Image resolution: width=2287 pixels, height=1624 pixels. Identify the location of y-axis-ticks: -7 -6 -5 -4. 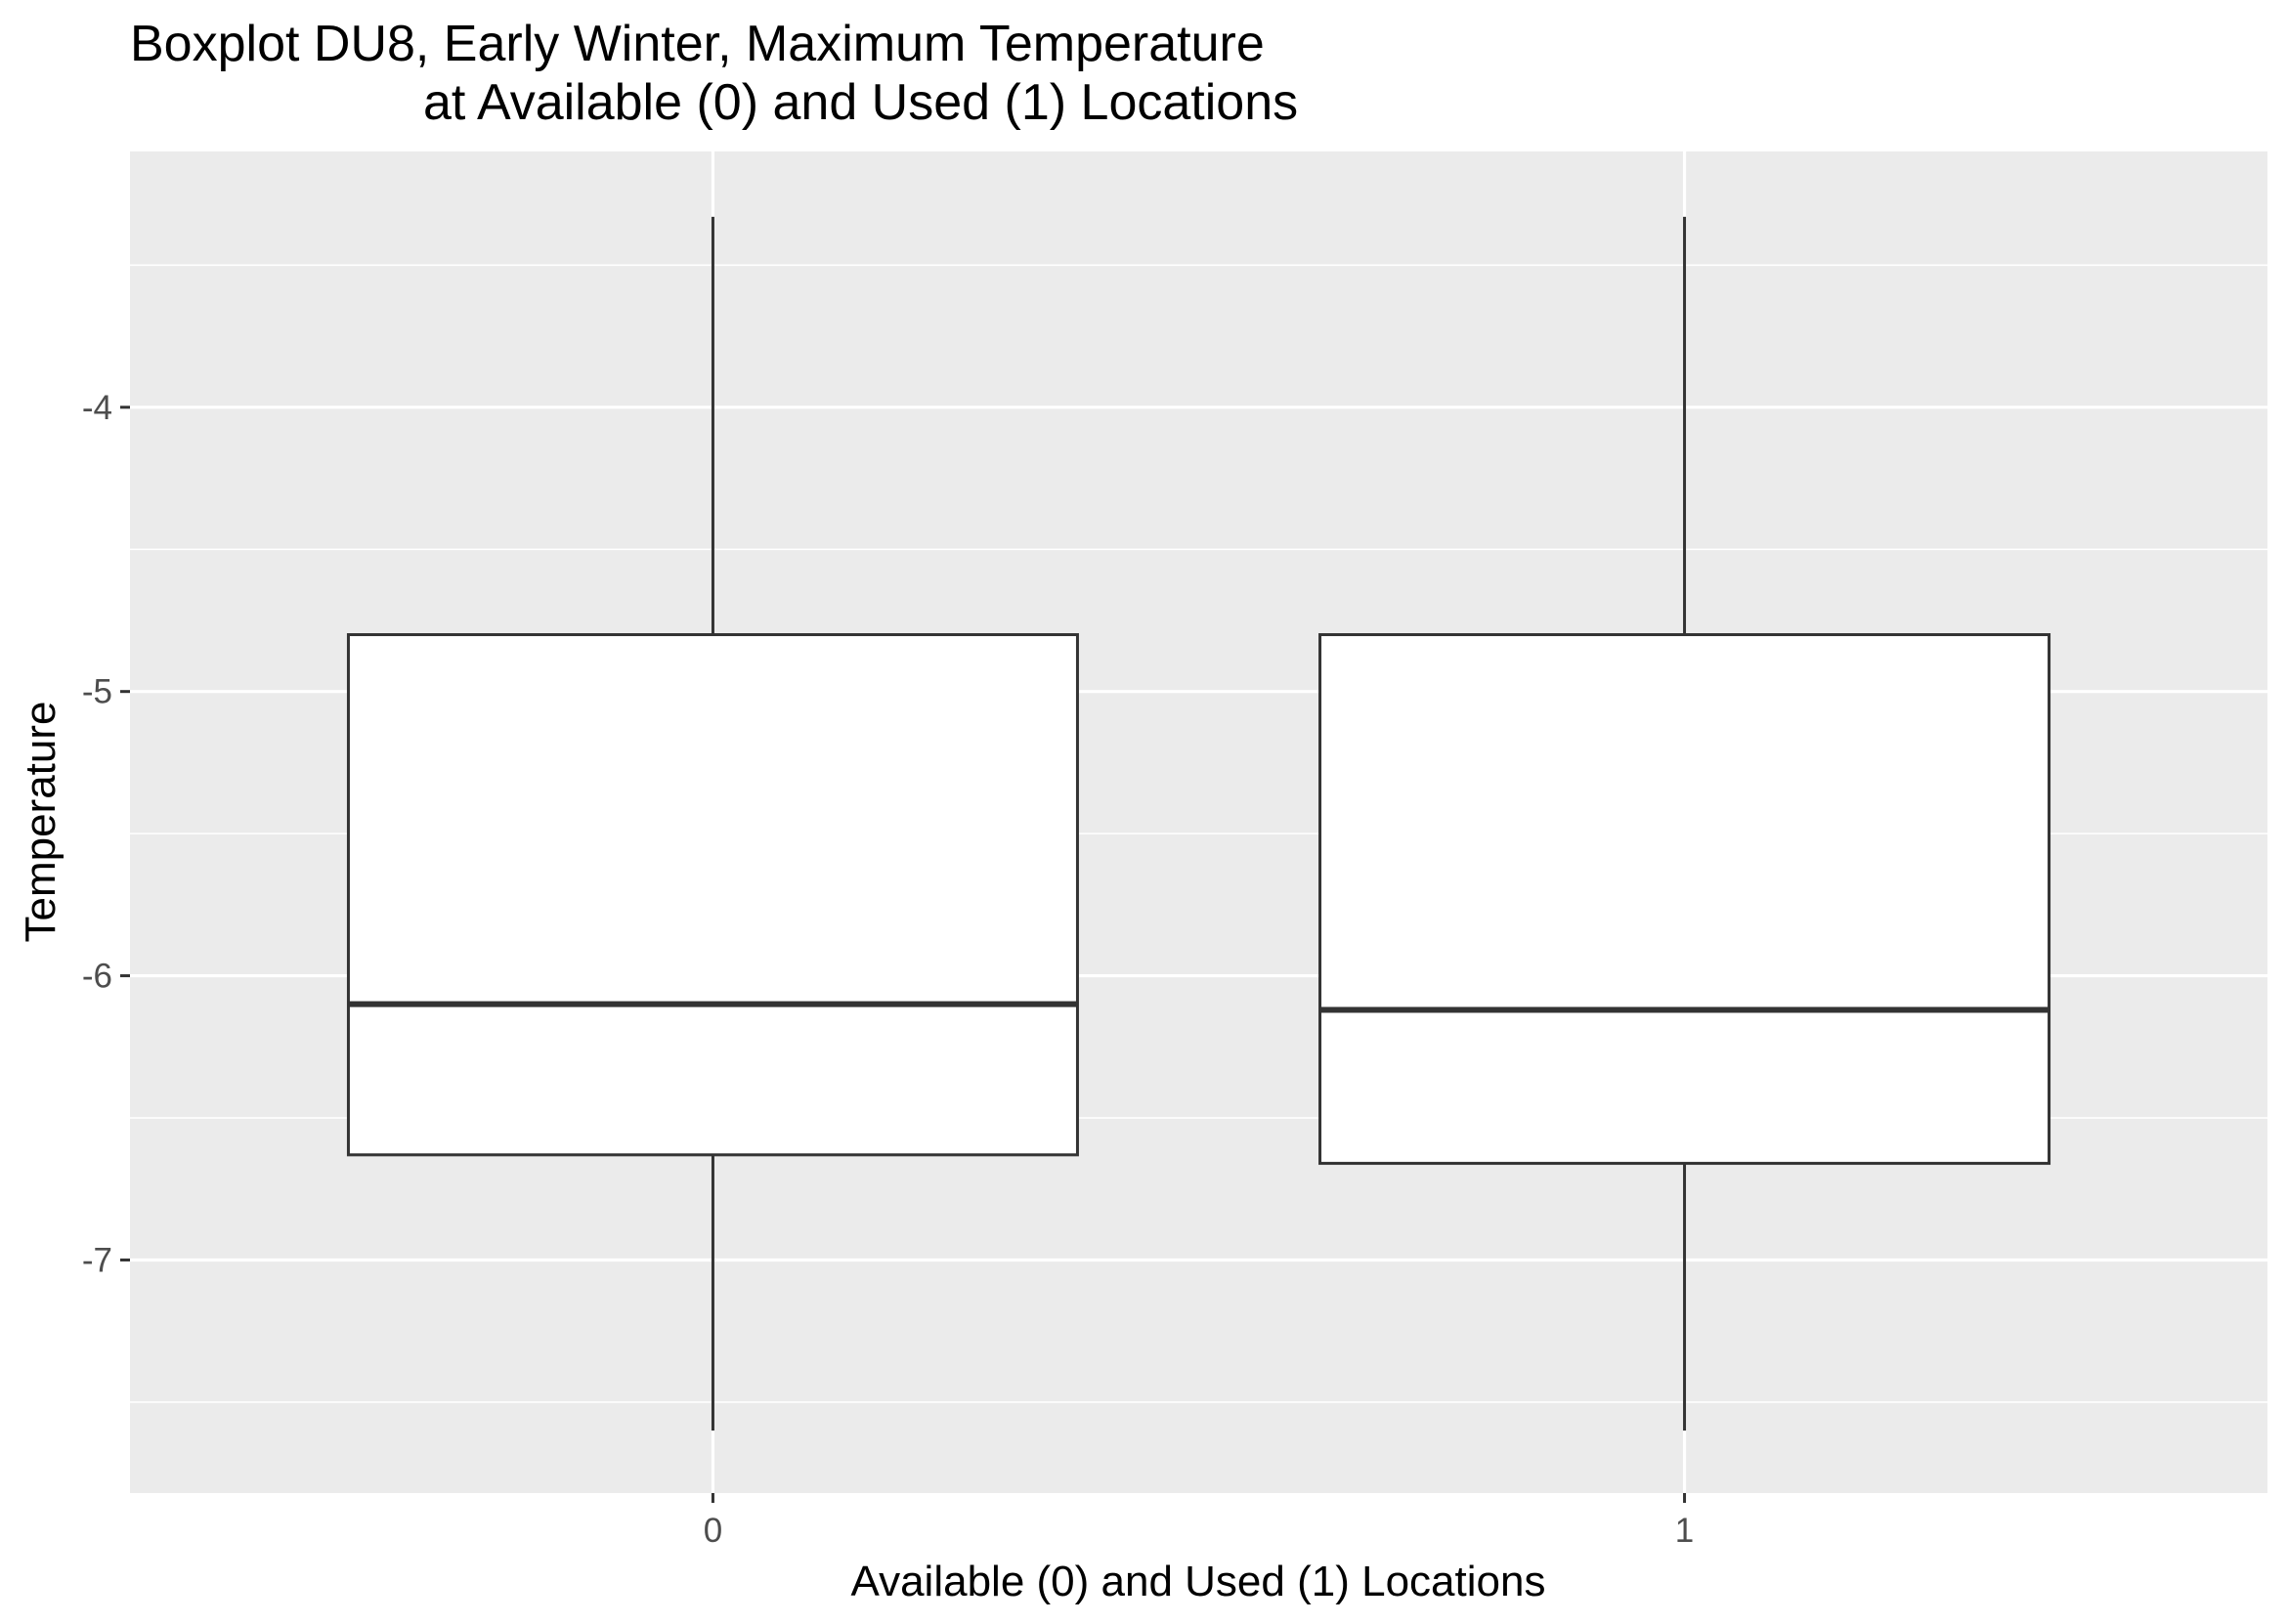
(106, 834).